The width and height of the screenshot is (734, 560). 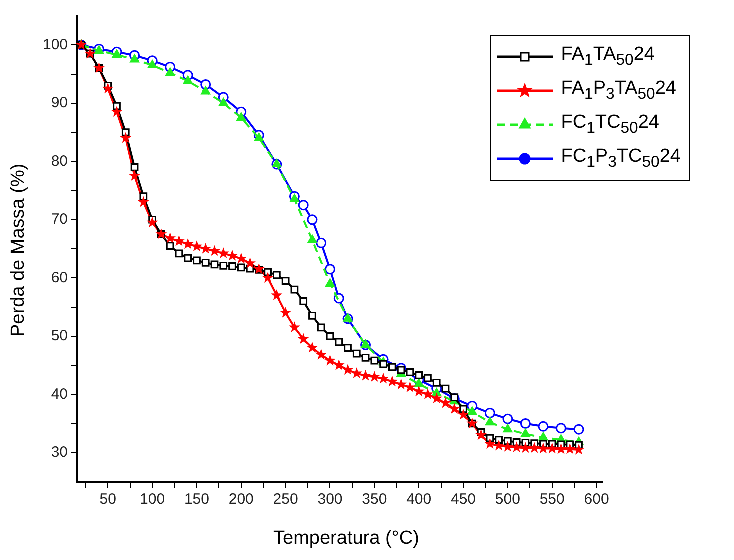 I want to click on x-tick-label: 150, so click(x=197, y=499).